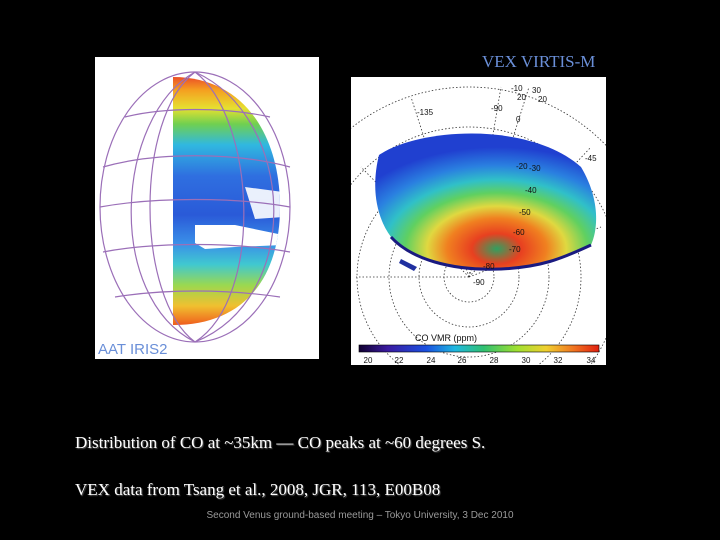 Image resolution: width=720 pixels, height=540 pixels. I want to click on lon-label: -45, so click(591, 158).